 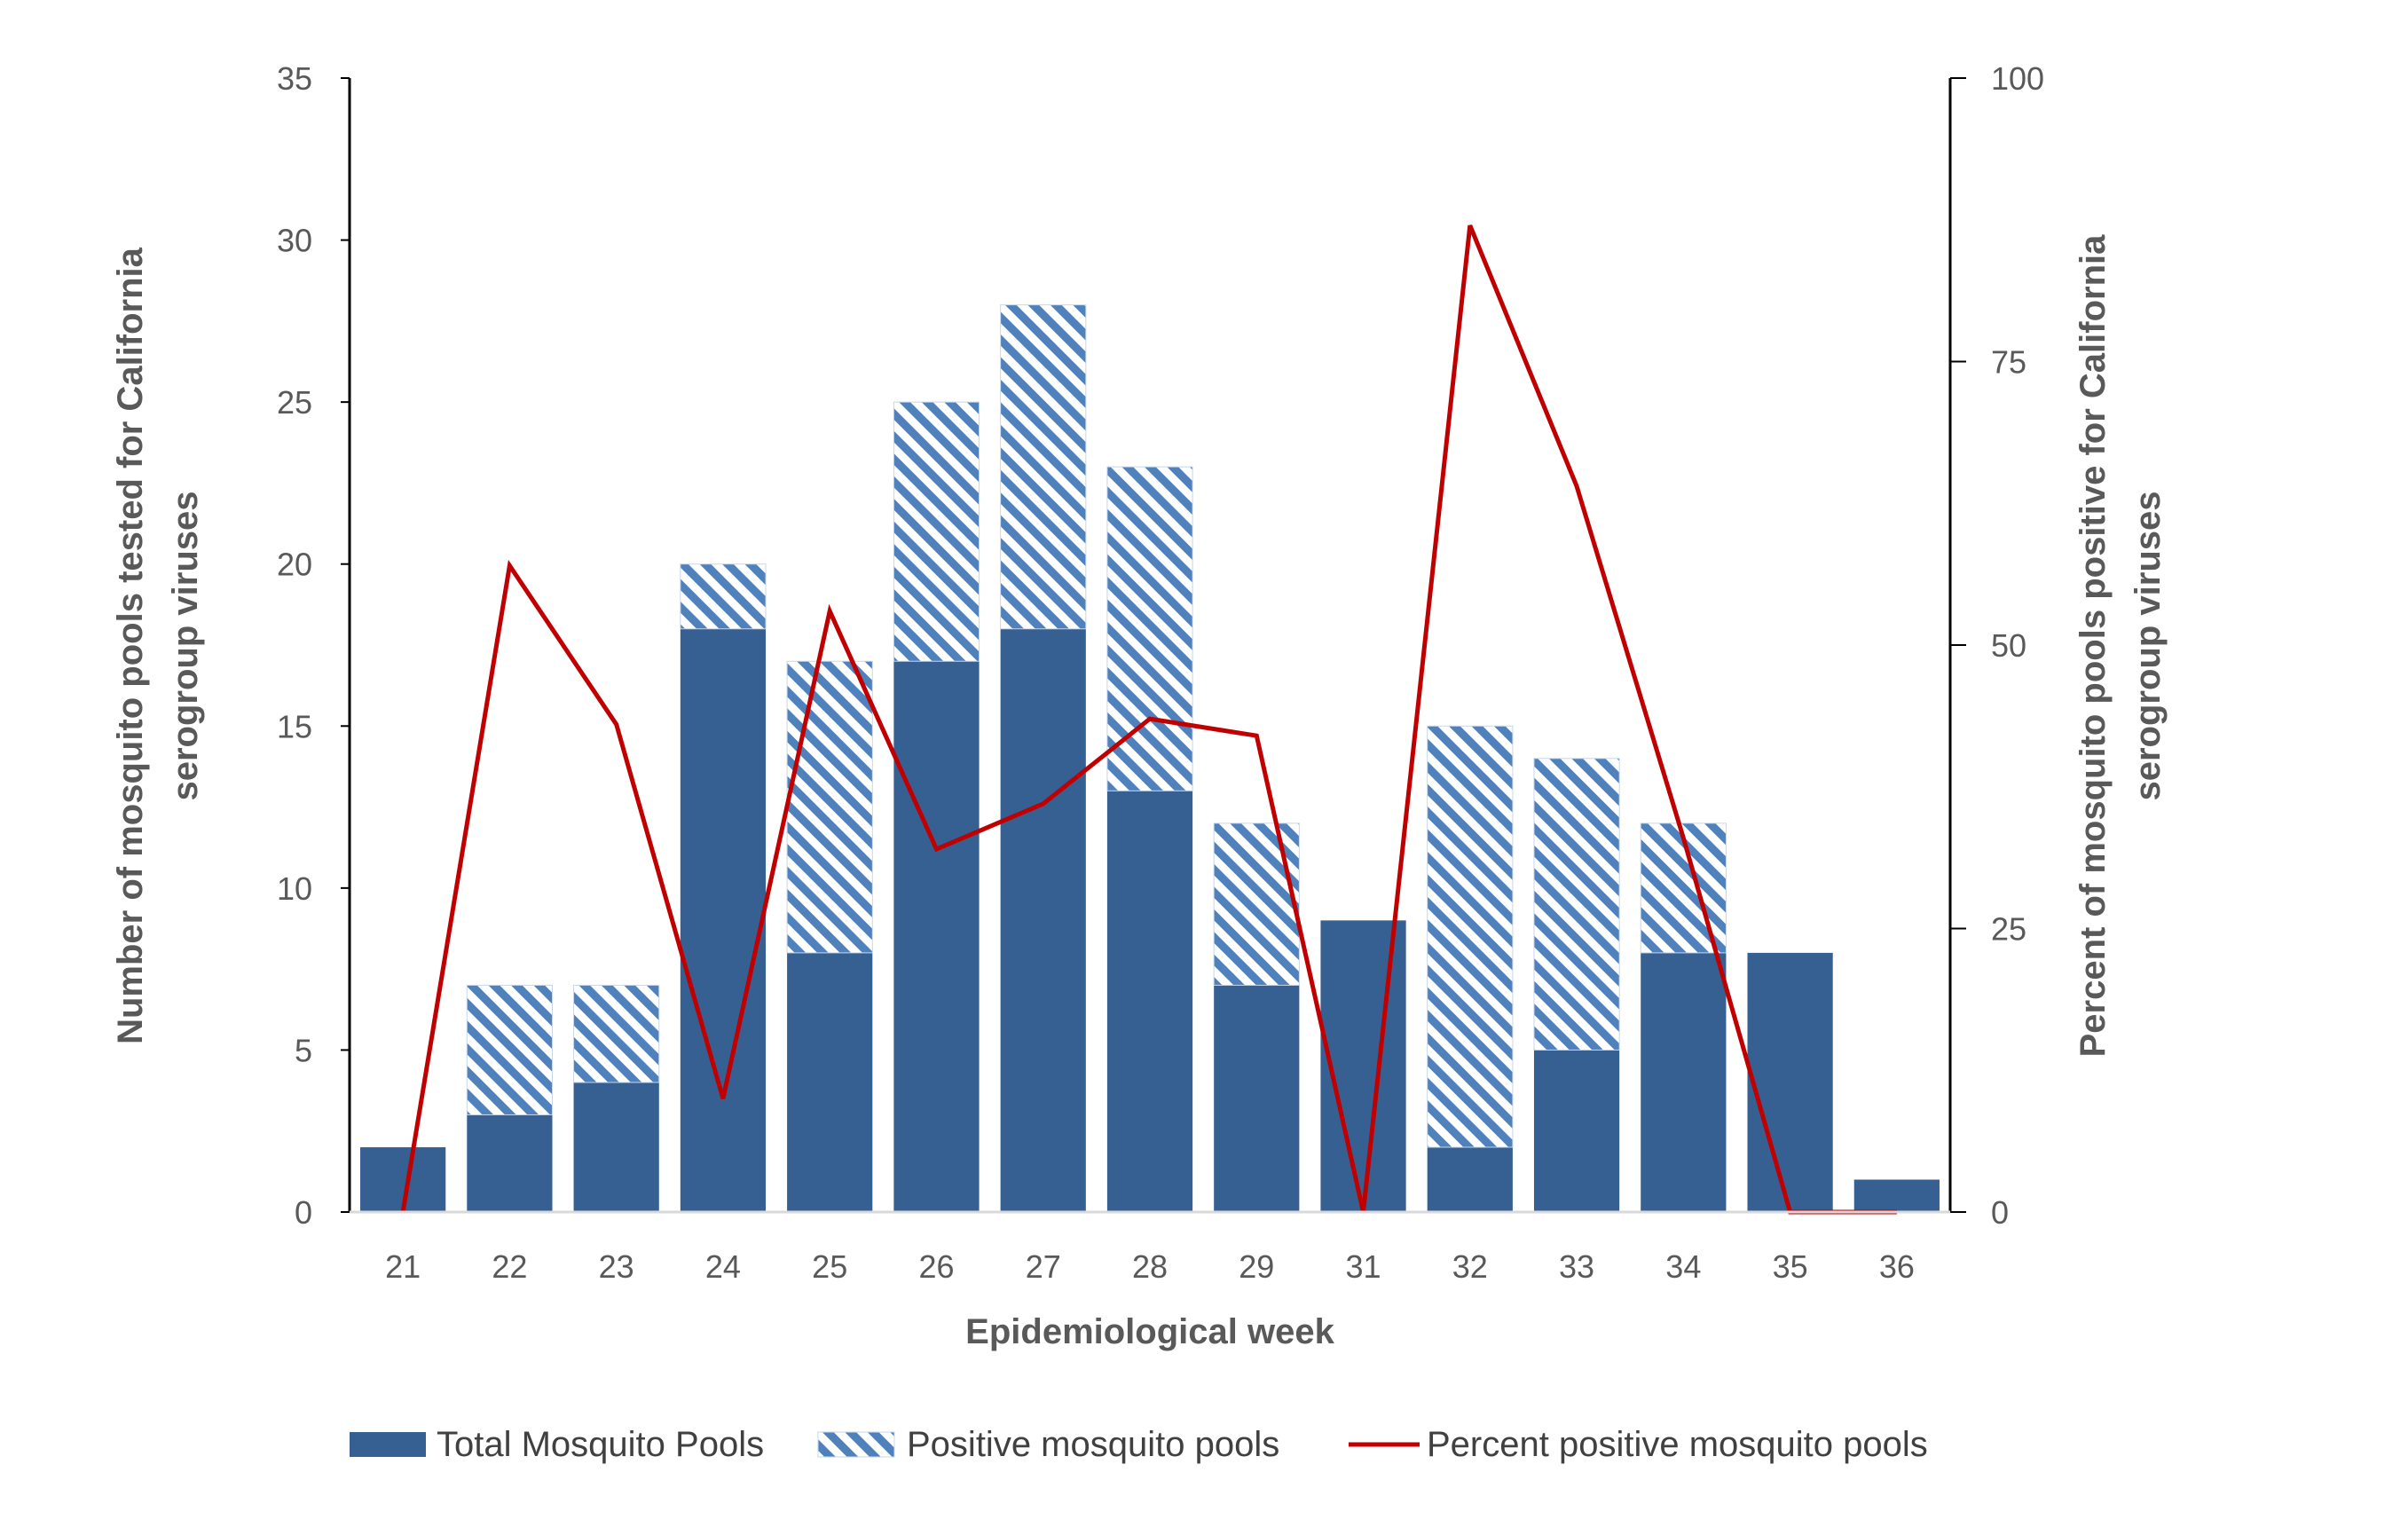 What do you see at coordinates (2008, 929) in the screenshot?
I see `right-tick-label-25: 25` at bounding box center [2008, 929].